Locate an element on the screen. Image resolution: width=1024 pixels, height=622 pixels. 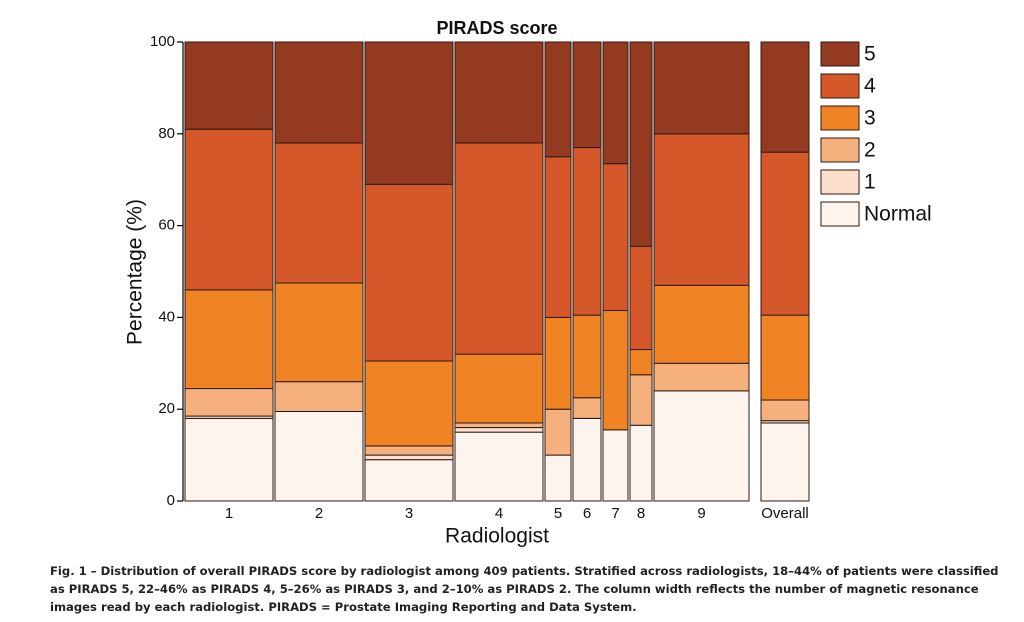
x-tick-label: 8 is located at coordinates (641, 513).